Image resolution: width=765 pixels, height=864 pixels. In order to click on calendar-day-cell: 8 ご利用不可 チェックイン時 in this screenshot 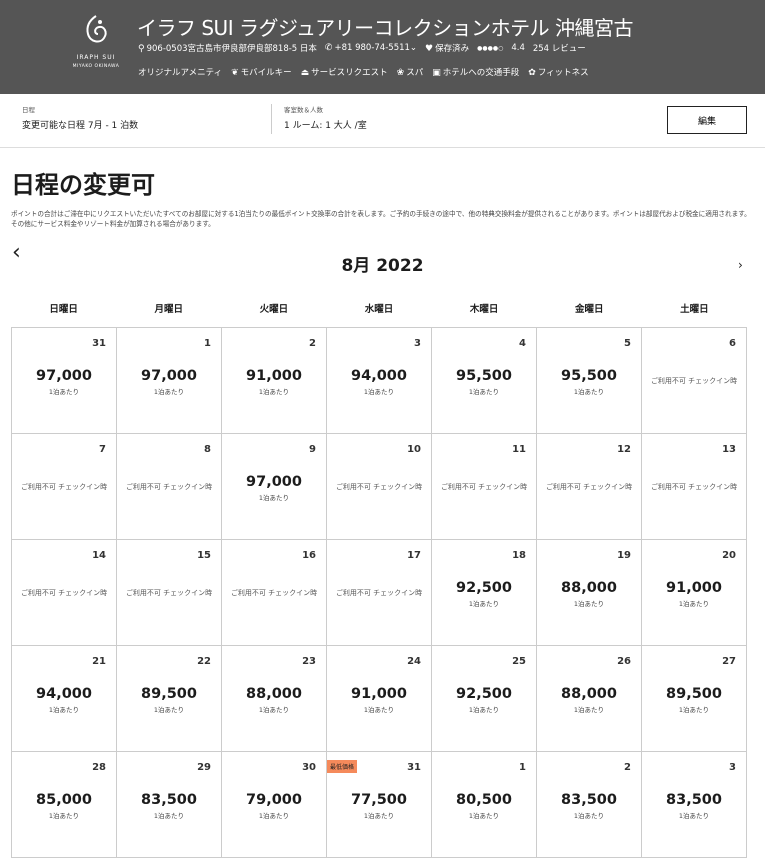, I will do `click(169, 487)`.